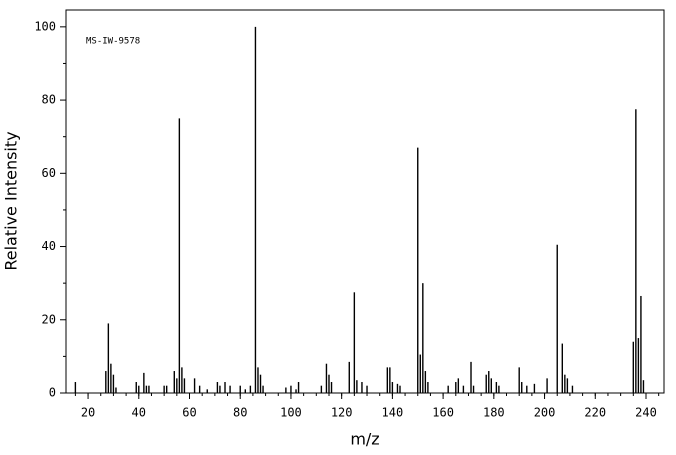 Image resolution: width=676 pixels, height=455 pixels. What do you see at coordinates (49, 173) in the screenshot?
I see `y-tick-label: 60` at bounding box center [49, 173].